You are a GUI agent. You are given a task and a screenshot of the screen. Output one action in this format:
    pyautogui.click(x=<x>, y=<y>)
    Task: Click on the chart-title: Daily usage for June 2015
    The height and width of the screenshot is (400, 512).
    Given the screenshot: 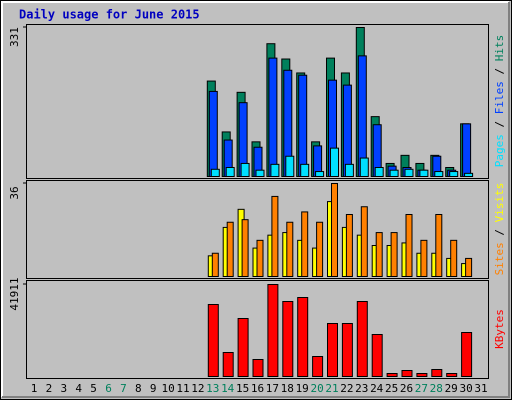 What is the action you would take?
    pyautogui.click(x=109, y=15)
    